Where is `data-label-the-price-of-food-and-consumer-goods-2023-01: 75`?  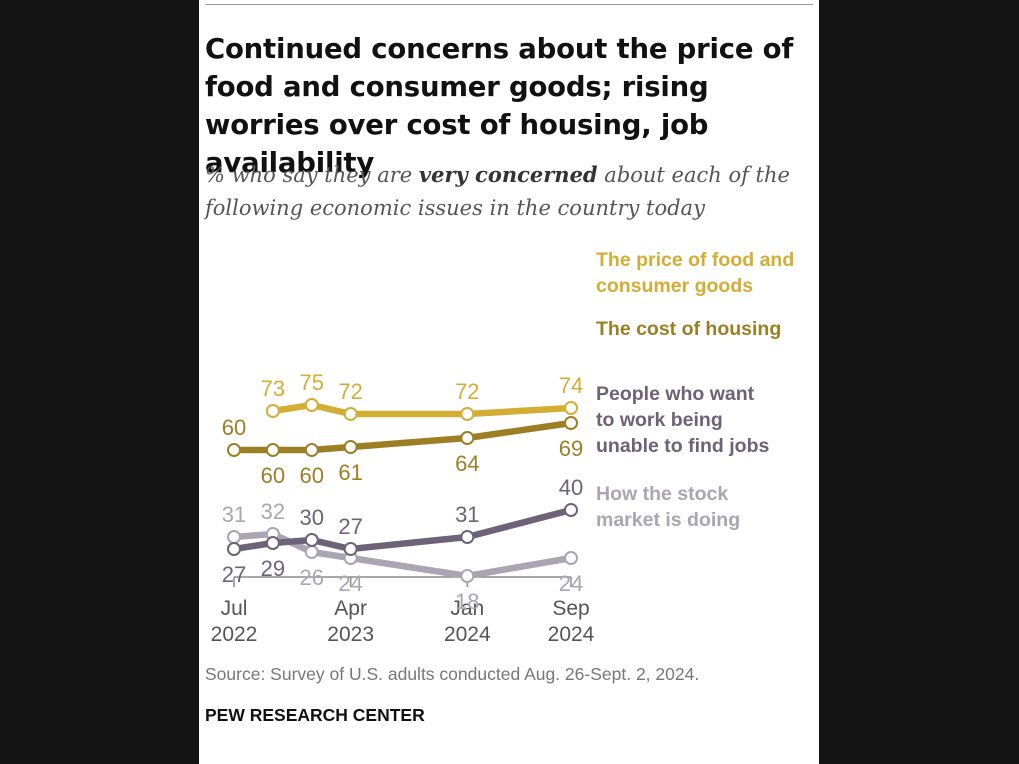
data-label-the-price-of-food-and-consumer-goods-2023-01: 75 is located at coordinates (312, 382).